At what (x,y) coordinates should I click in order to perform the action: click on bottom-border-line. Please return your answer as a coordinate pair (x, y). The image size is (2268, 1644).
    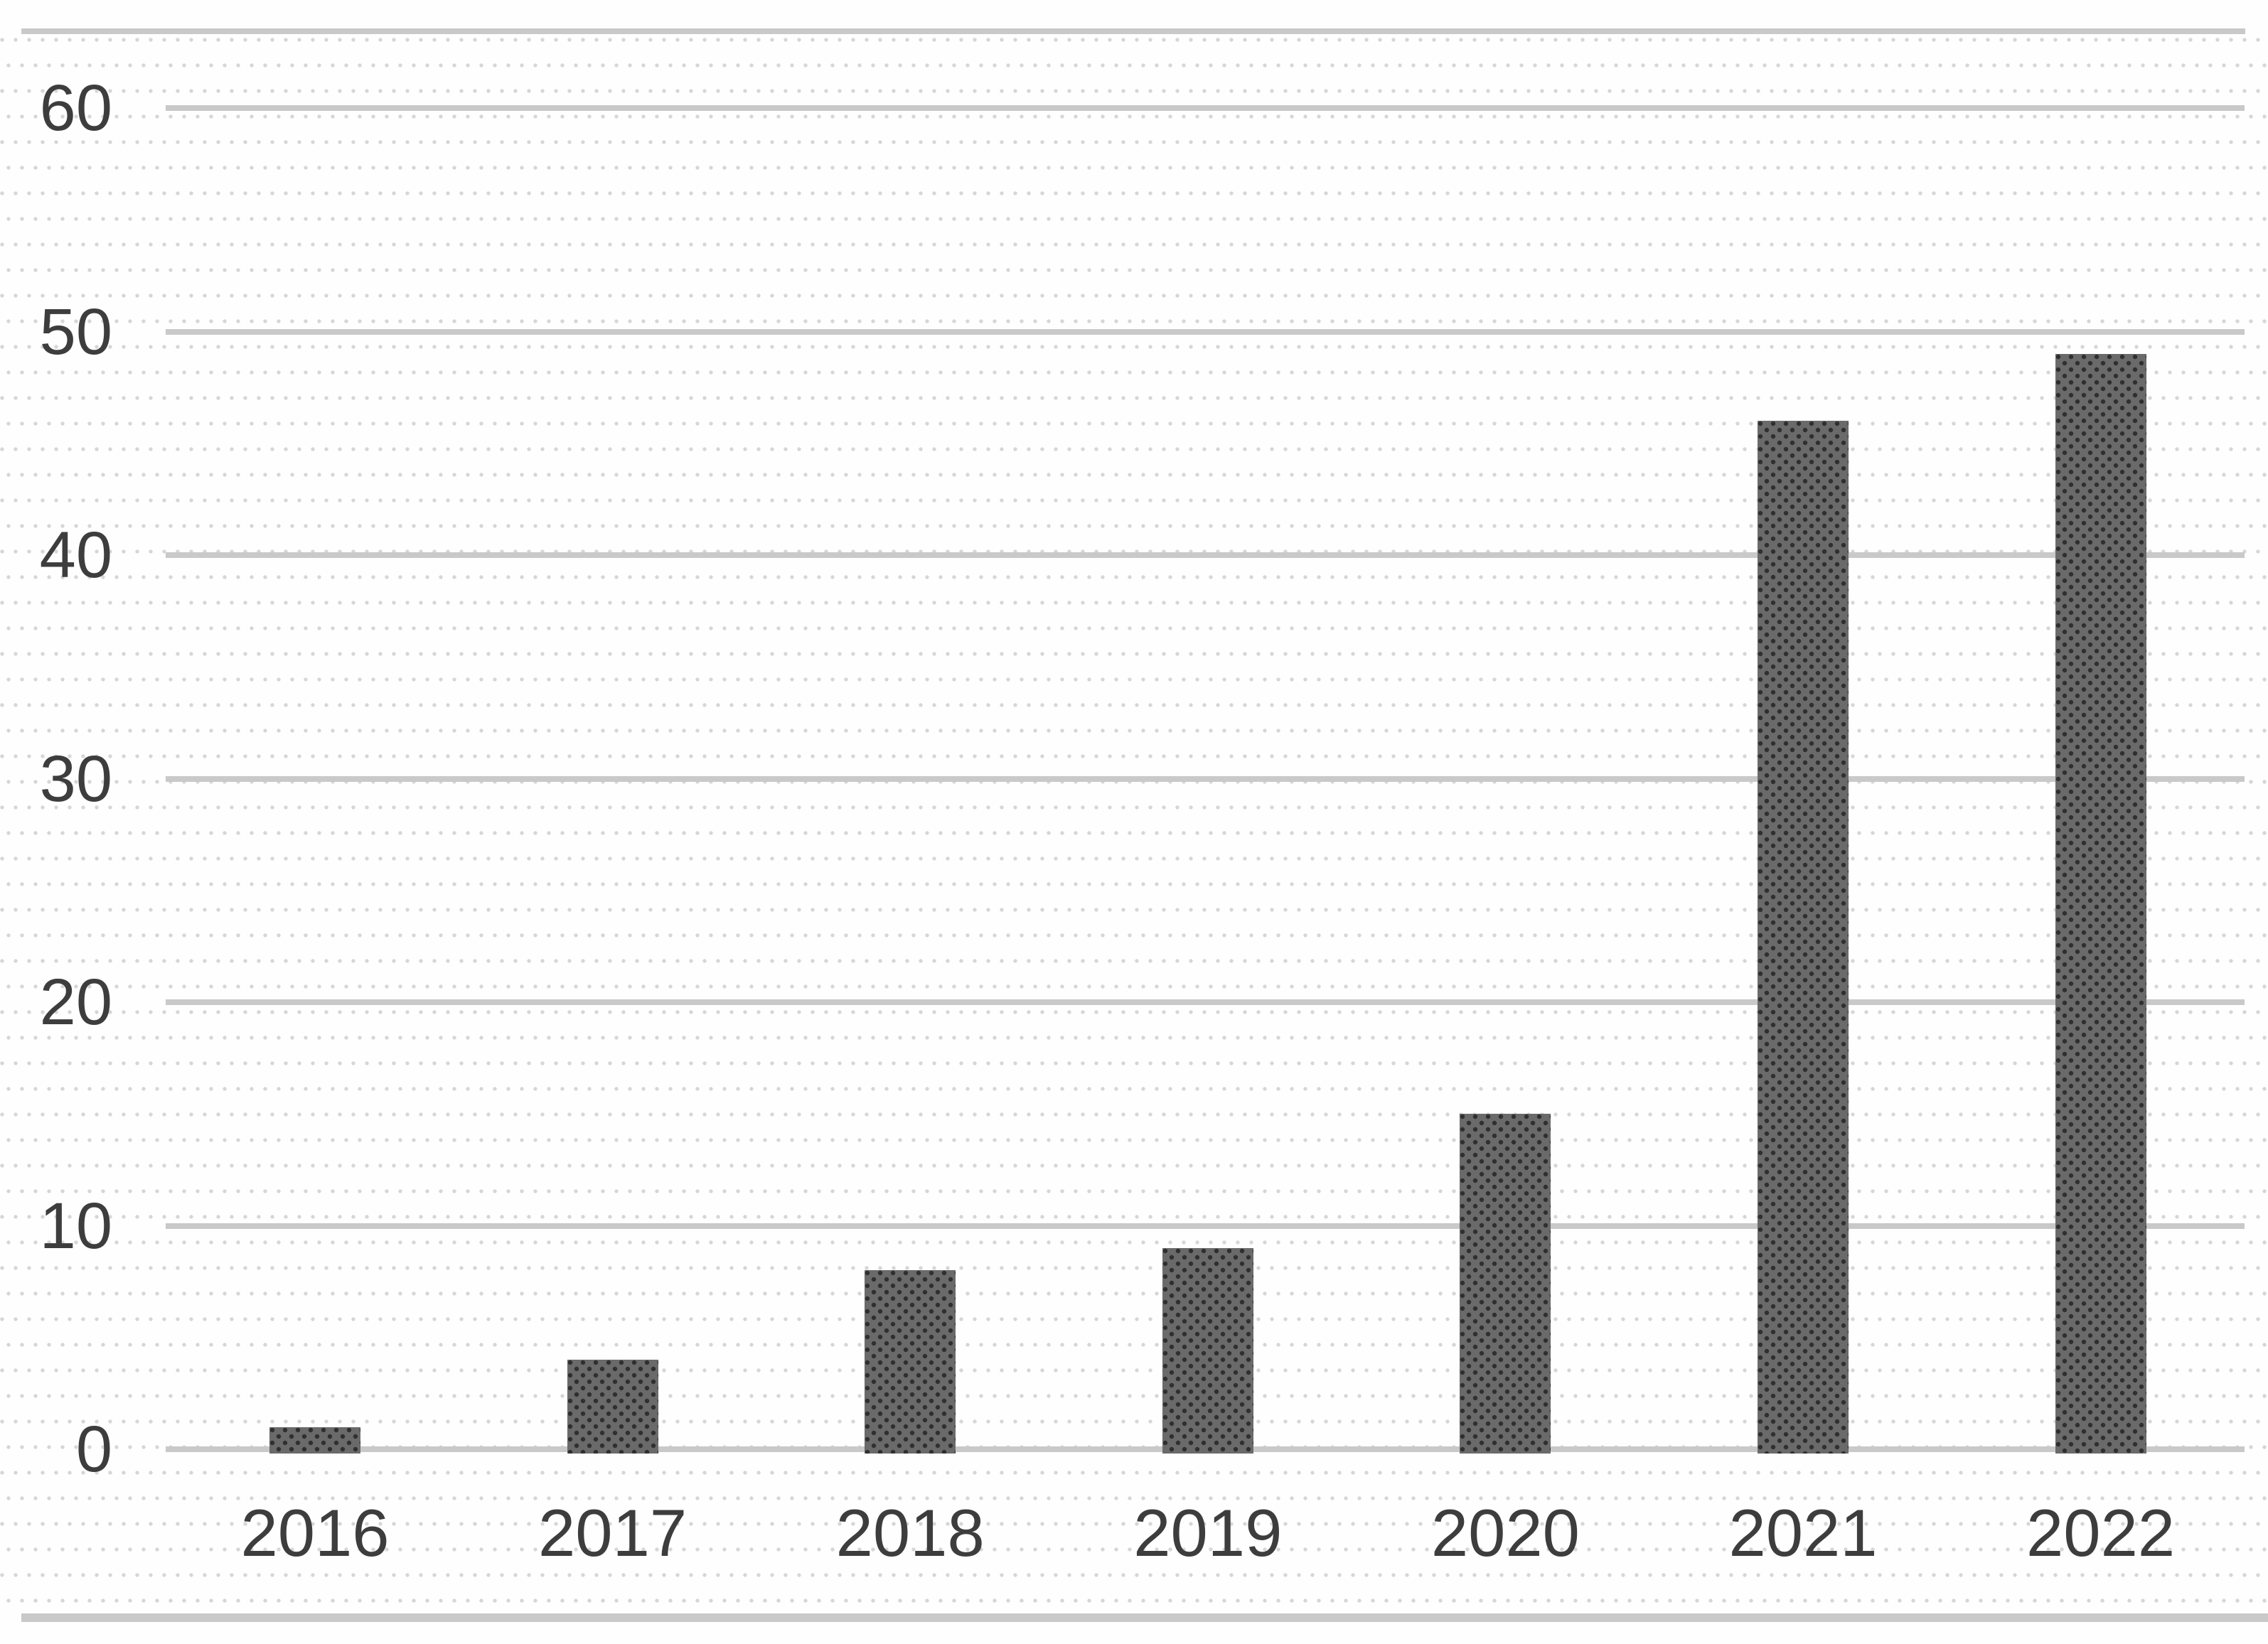
    Looking at the image, I should click on (1144, 1618).